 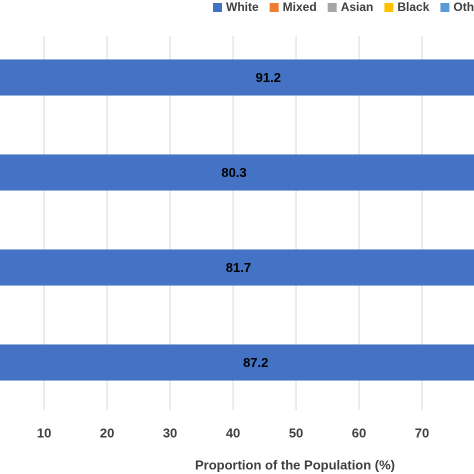 I want to click on x-tick-label: 50, so click(x=296, y=432).